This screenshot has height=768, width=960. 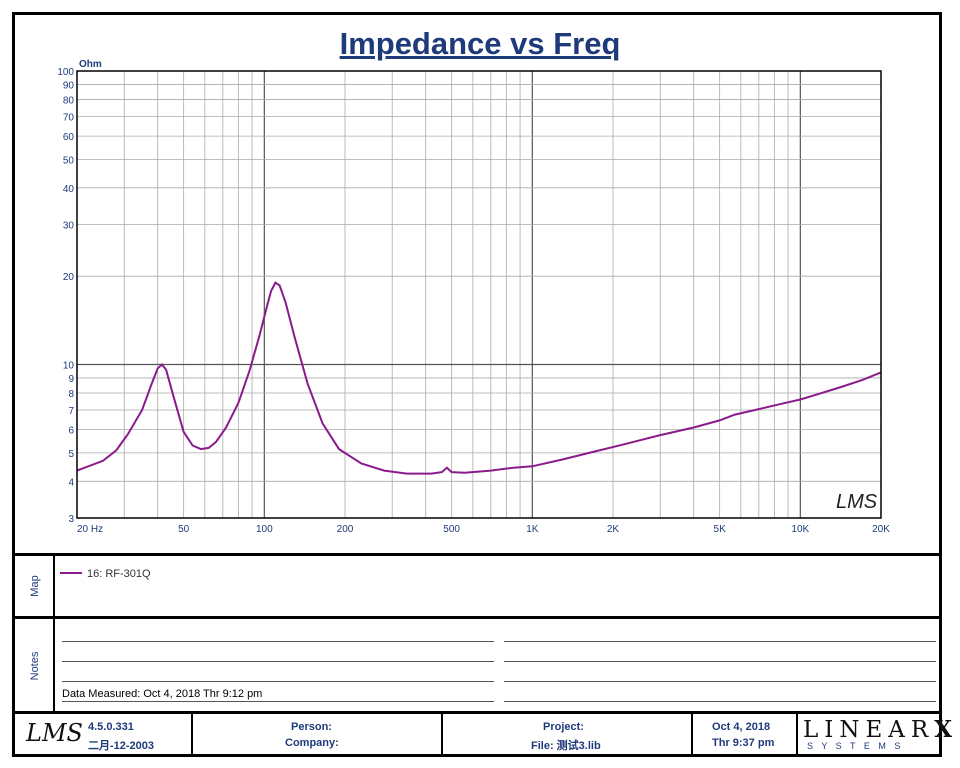 I want to click on y-tick-label: 70, so click(x=69, y=117).